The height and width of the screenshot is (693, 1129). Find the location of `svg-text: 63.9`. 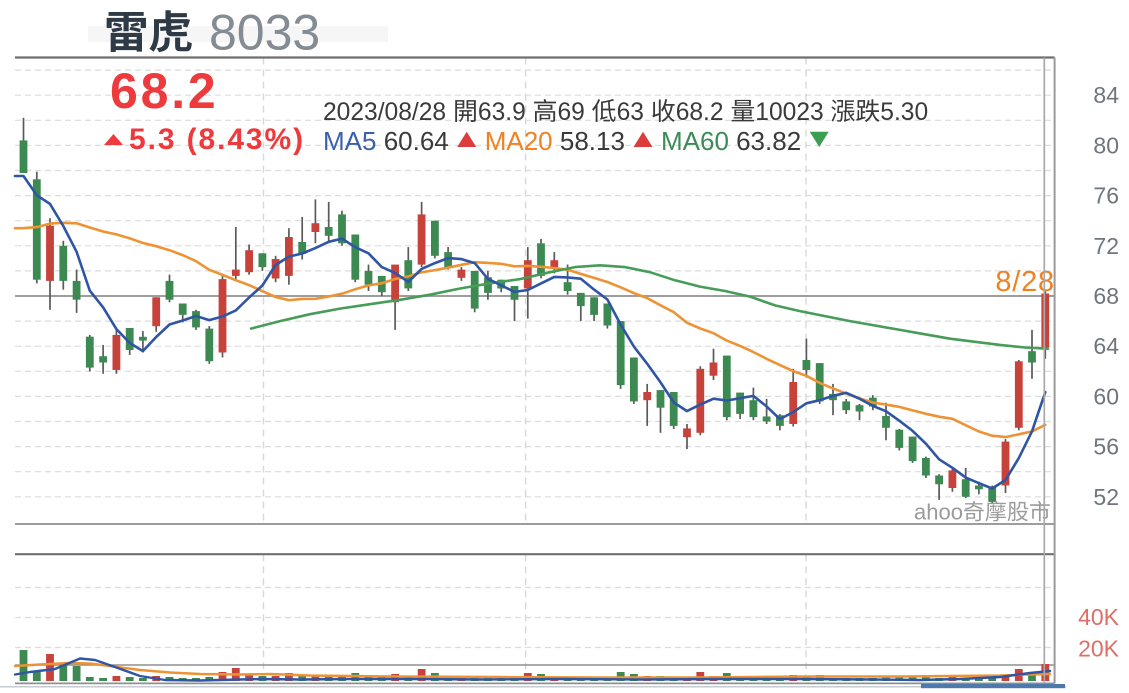

svg-text: 63.9 is located at coordinates (505, 112).